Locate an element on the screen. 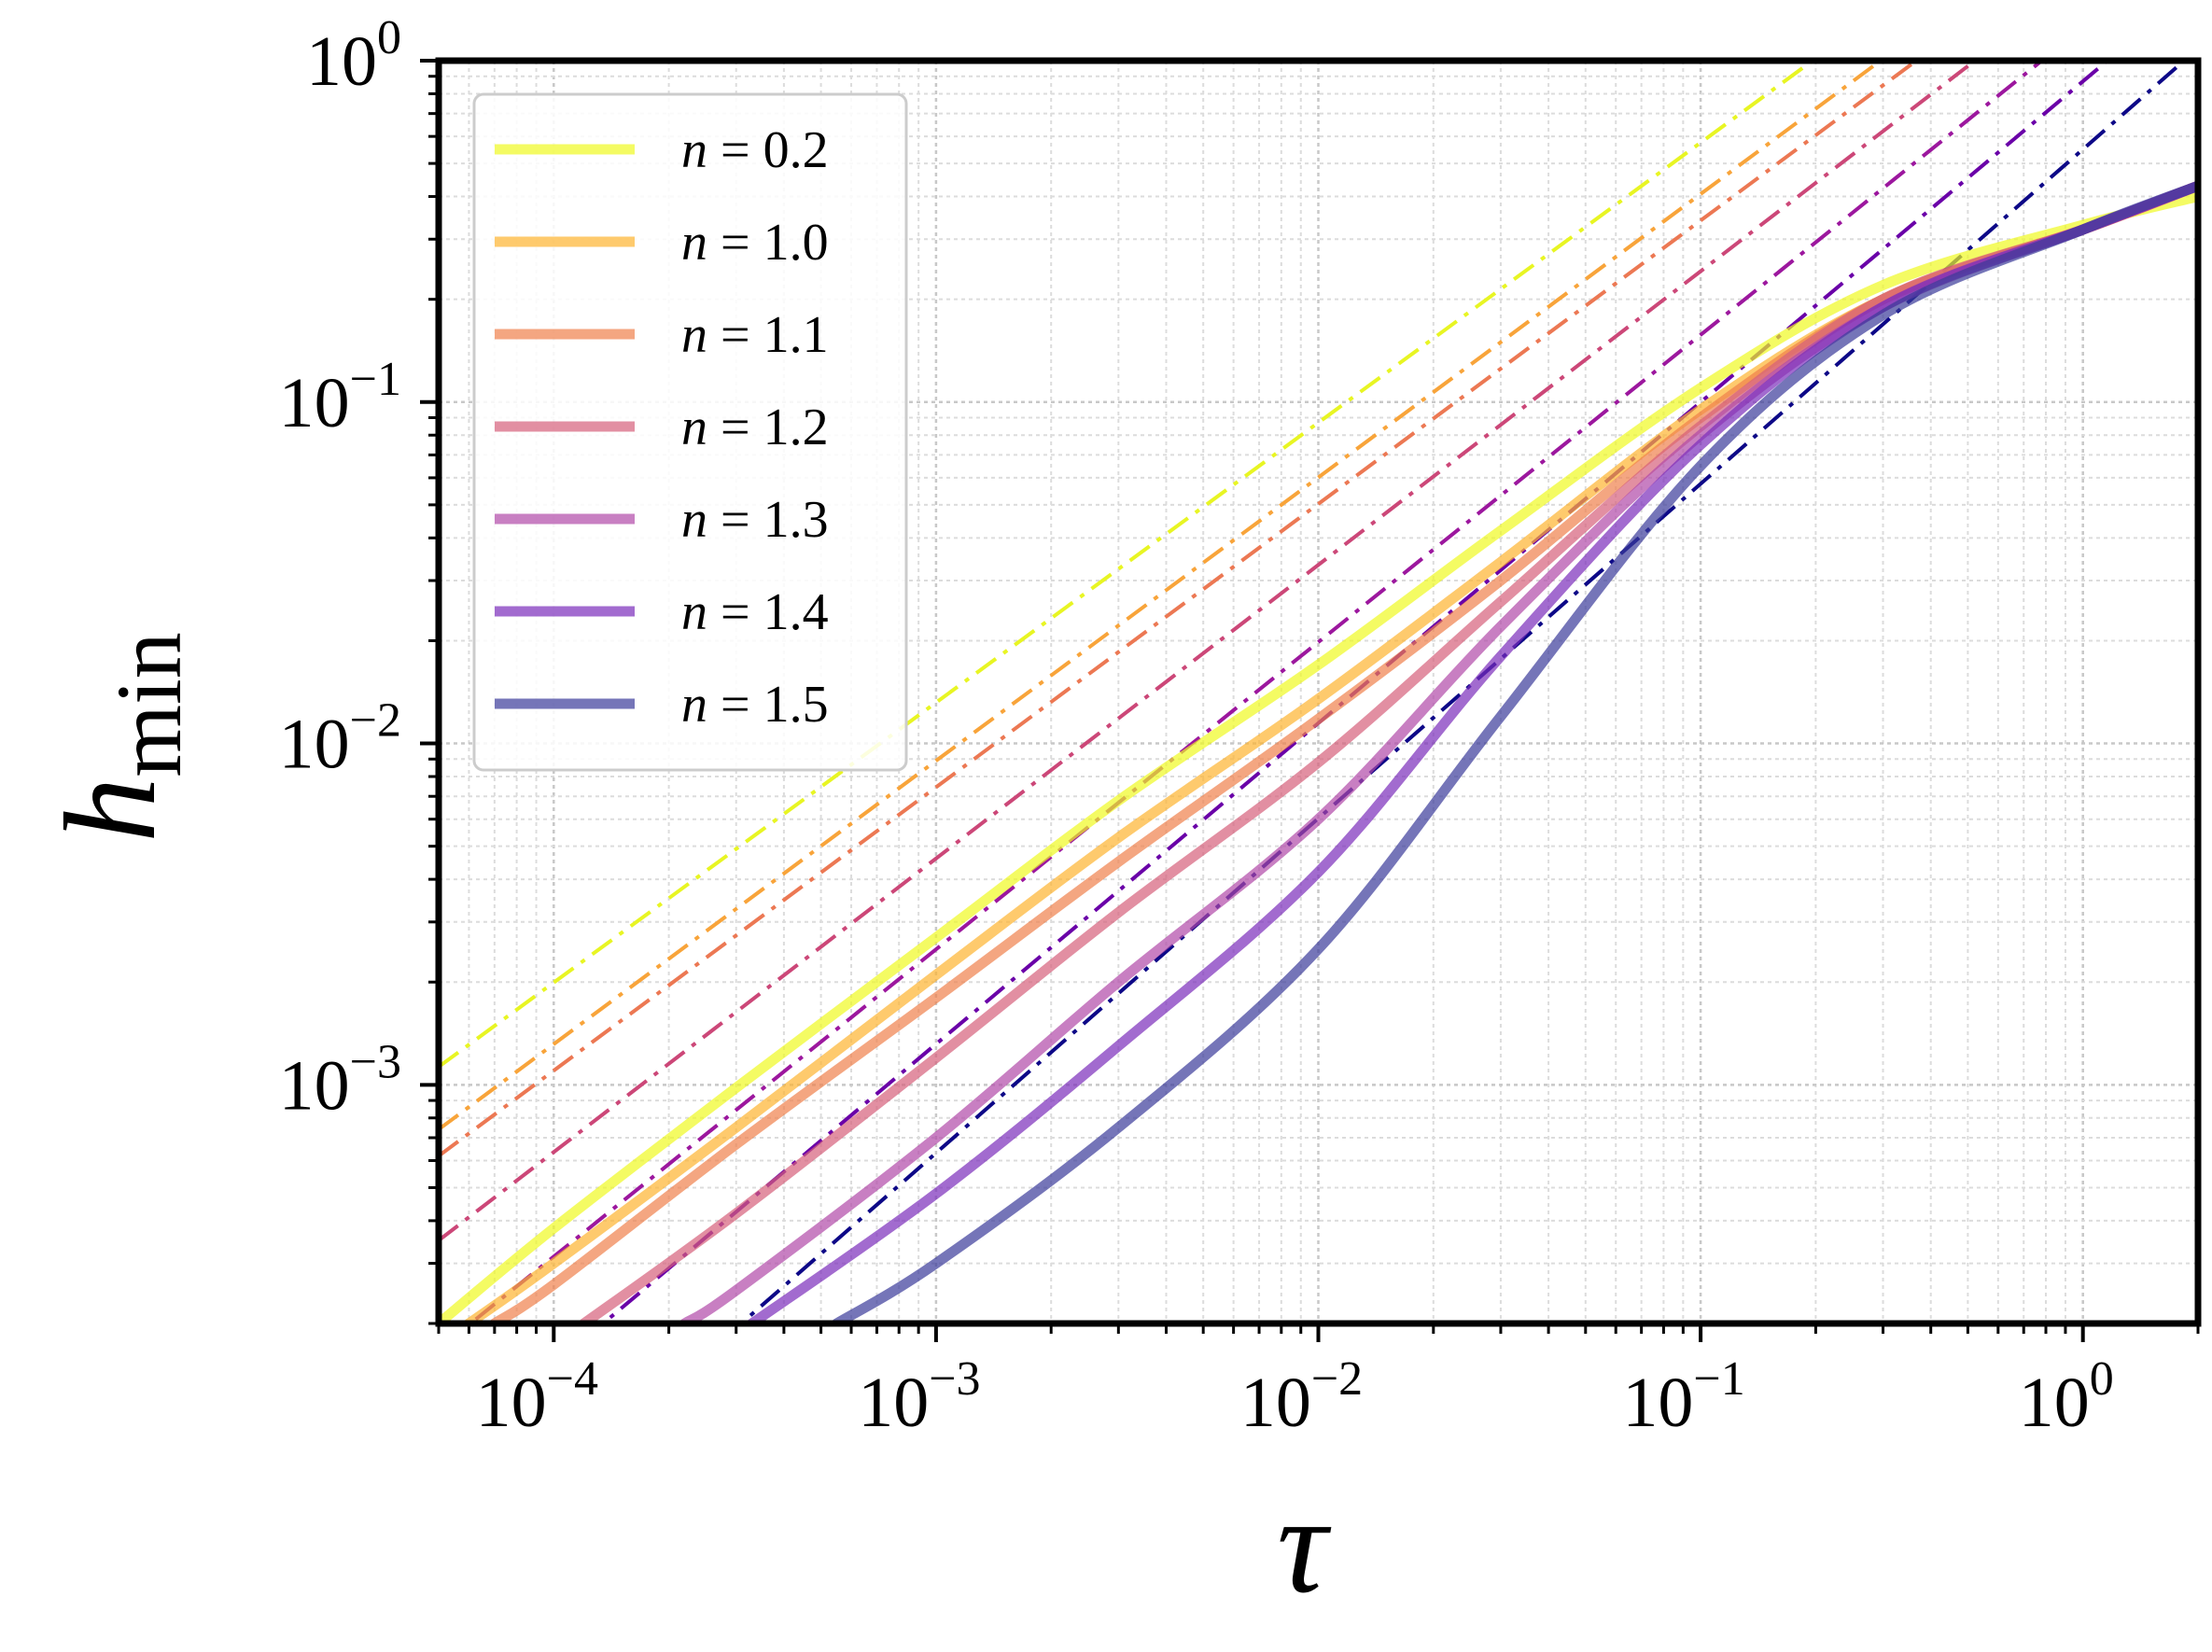  legend-label: n = 1.4 is located at coordinates (755, 612).